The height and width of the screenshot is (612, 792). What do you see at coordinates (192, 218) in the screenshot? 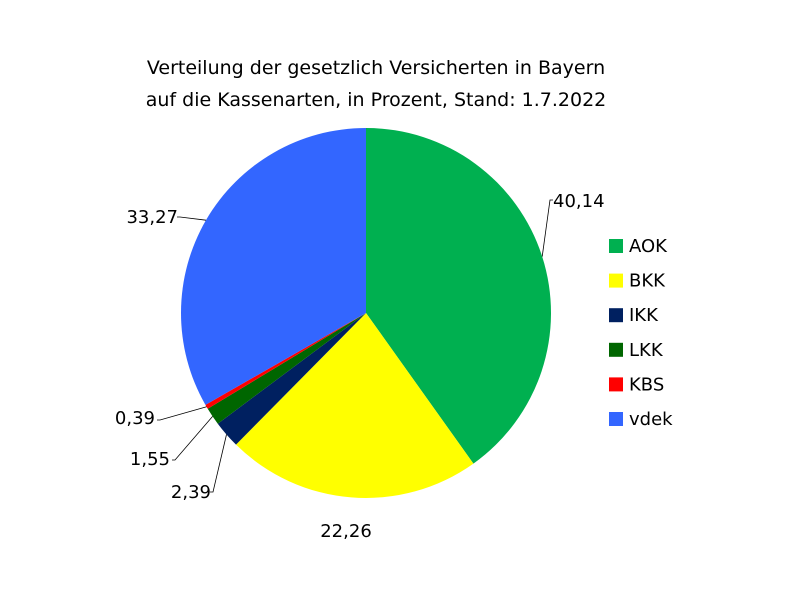
I see `leader-line-vdek` at bounding box center [192, 218].